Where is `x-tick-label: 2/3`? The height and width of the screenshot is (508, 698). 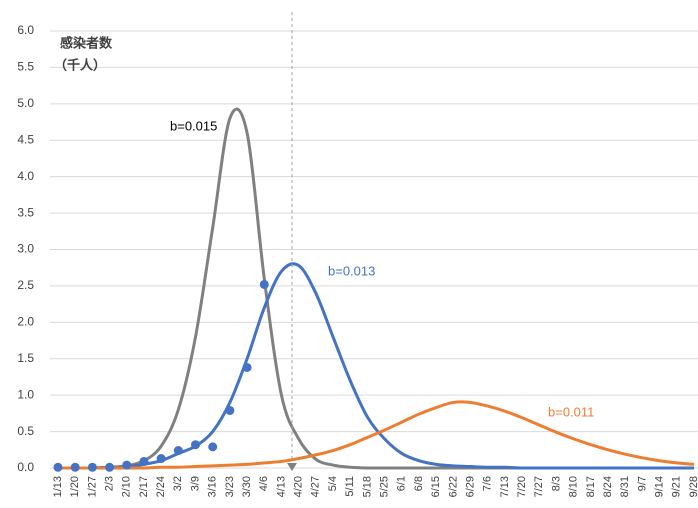
x-tick-label: 2/3 is located at coordinates (109, 483).